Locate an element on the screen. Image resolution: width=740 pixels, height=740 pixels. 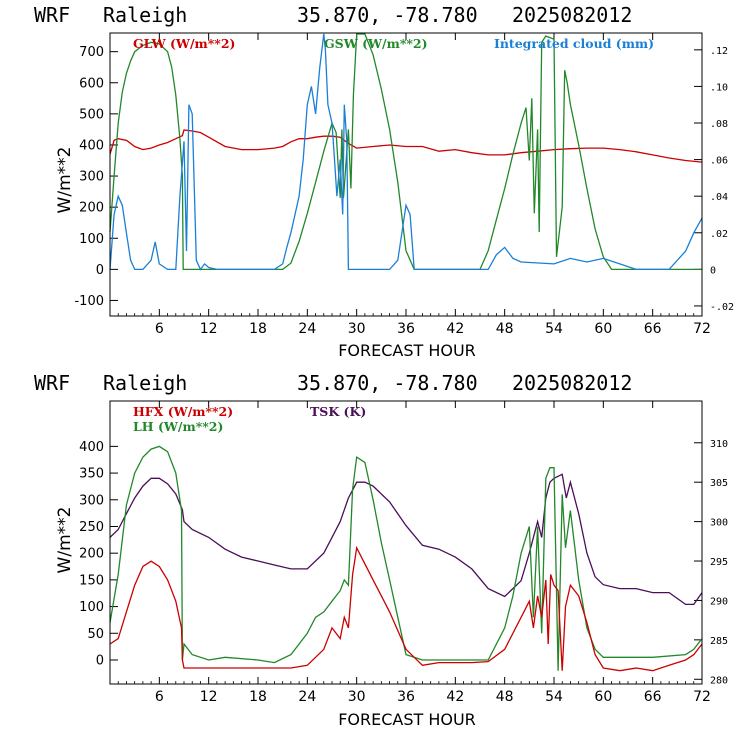
y2-tick-label: .08 is located at coordinates (719, 124).